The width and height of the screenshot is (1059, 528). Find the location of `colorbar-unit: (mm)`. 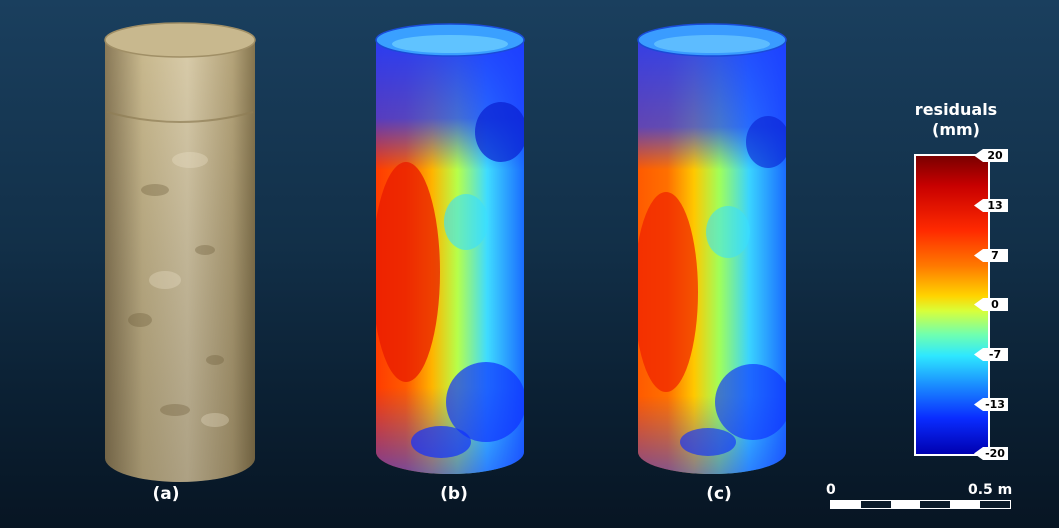

colorbar-unit: (mm) is located at coordinates (956, 129).